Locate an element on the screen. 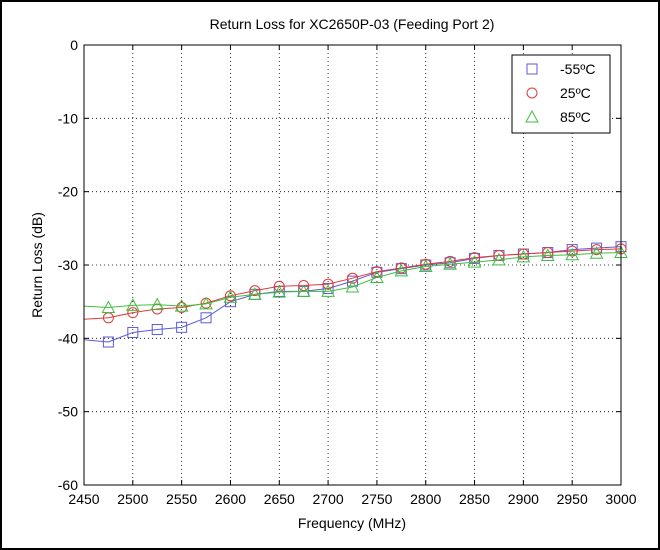 This screenshot has width=660, height=550. y-axis-label: Return Loss (dB) is located at coordinates (37, 265).